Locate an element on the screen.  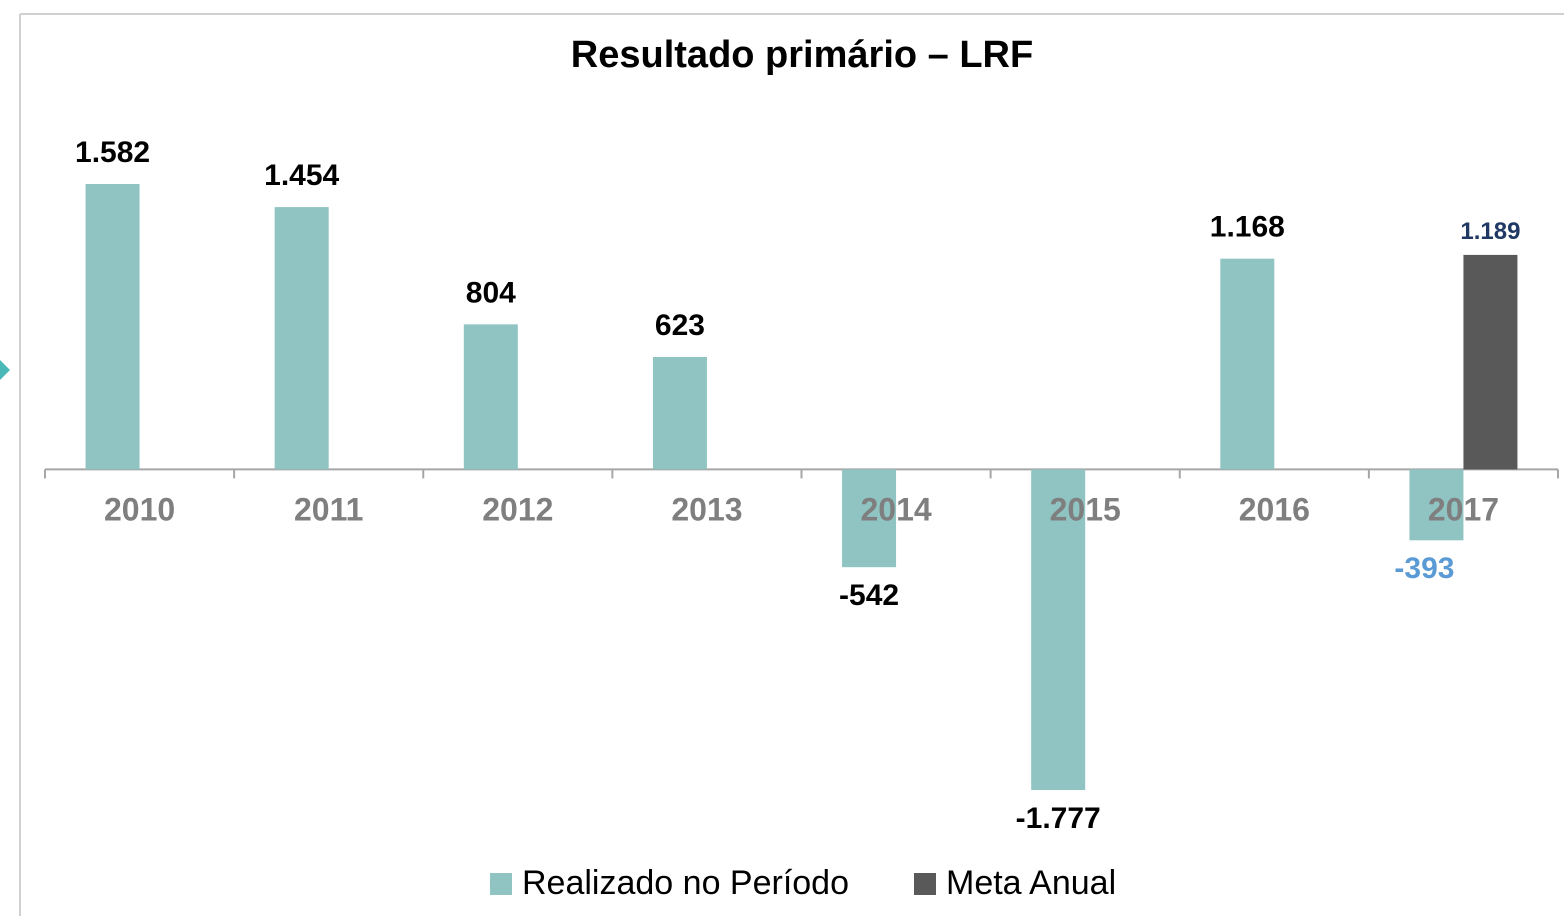
data-label: 1.582 is located at coordinates (112, 152).